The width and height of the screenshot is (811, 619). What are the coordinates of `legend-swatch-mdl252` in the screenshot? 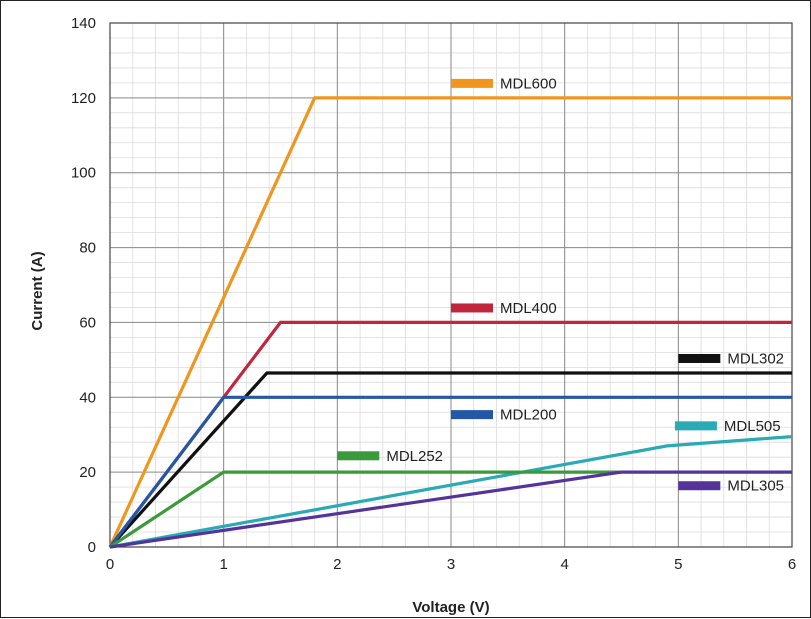 It's located at (358, 456).